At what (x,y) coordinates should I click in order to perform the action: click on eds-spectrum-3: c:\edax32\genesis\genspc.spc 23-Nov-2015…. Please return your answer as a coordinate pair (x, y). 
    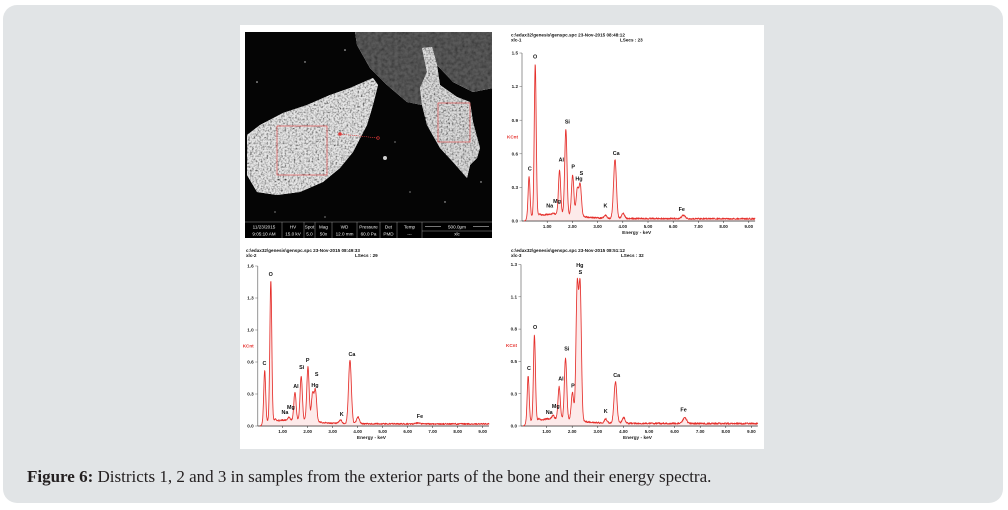
    Looking at the image, I should click on (632, 344).